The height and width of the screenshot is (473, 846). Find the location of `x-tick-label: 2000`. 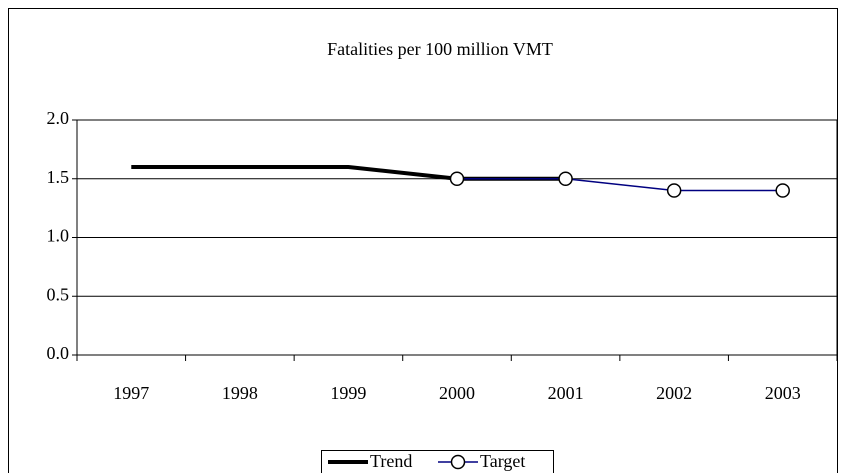

x-tick-label: 2000 is located at coordinates (457, 393).